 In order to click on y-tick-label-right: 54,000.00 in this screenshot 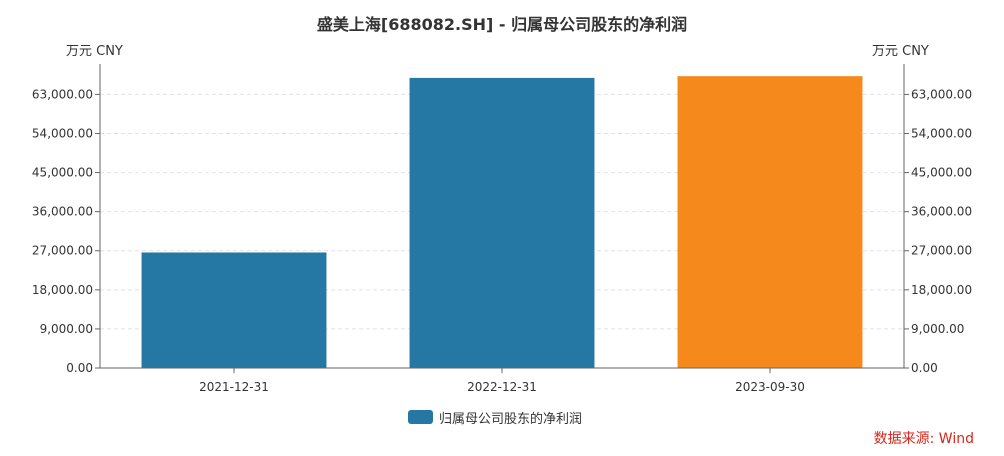, I will do `click(941, 133)`.